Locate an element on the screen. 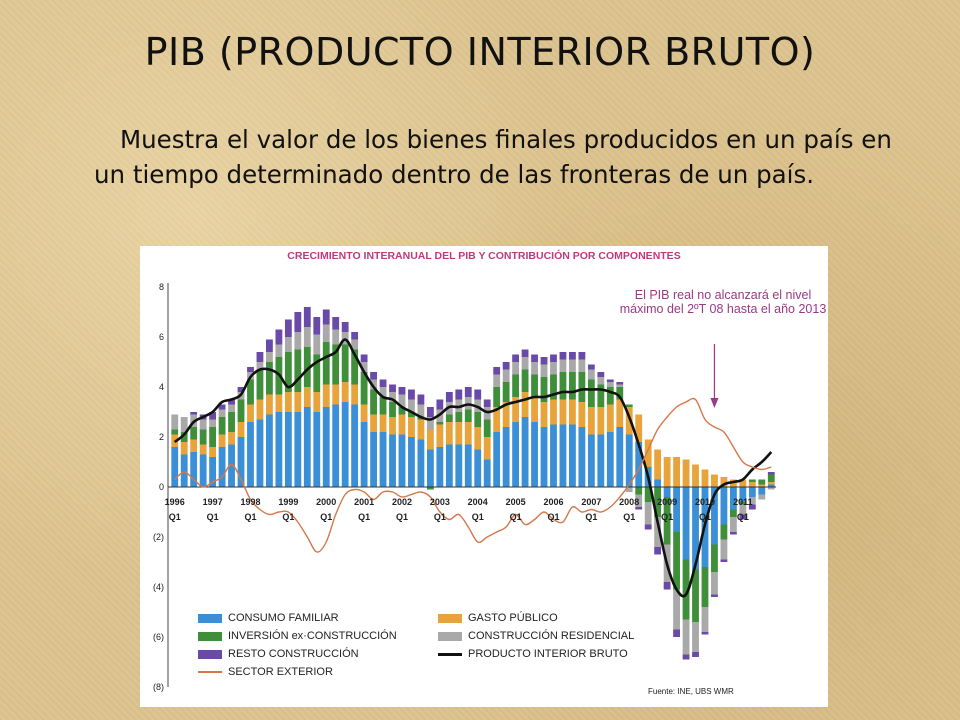 This screenshot has height=720, width=960. x-tick-year: 2005 is located at coordinates (516, 502).